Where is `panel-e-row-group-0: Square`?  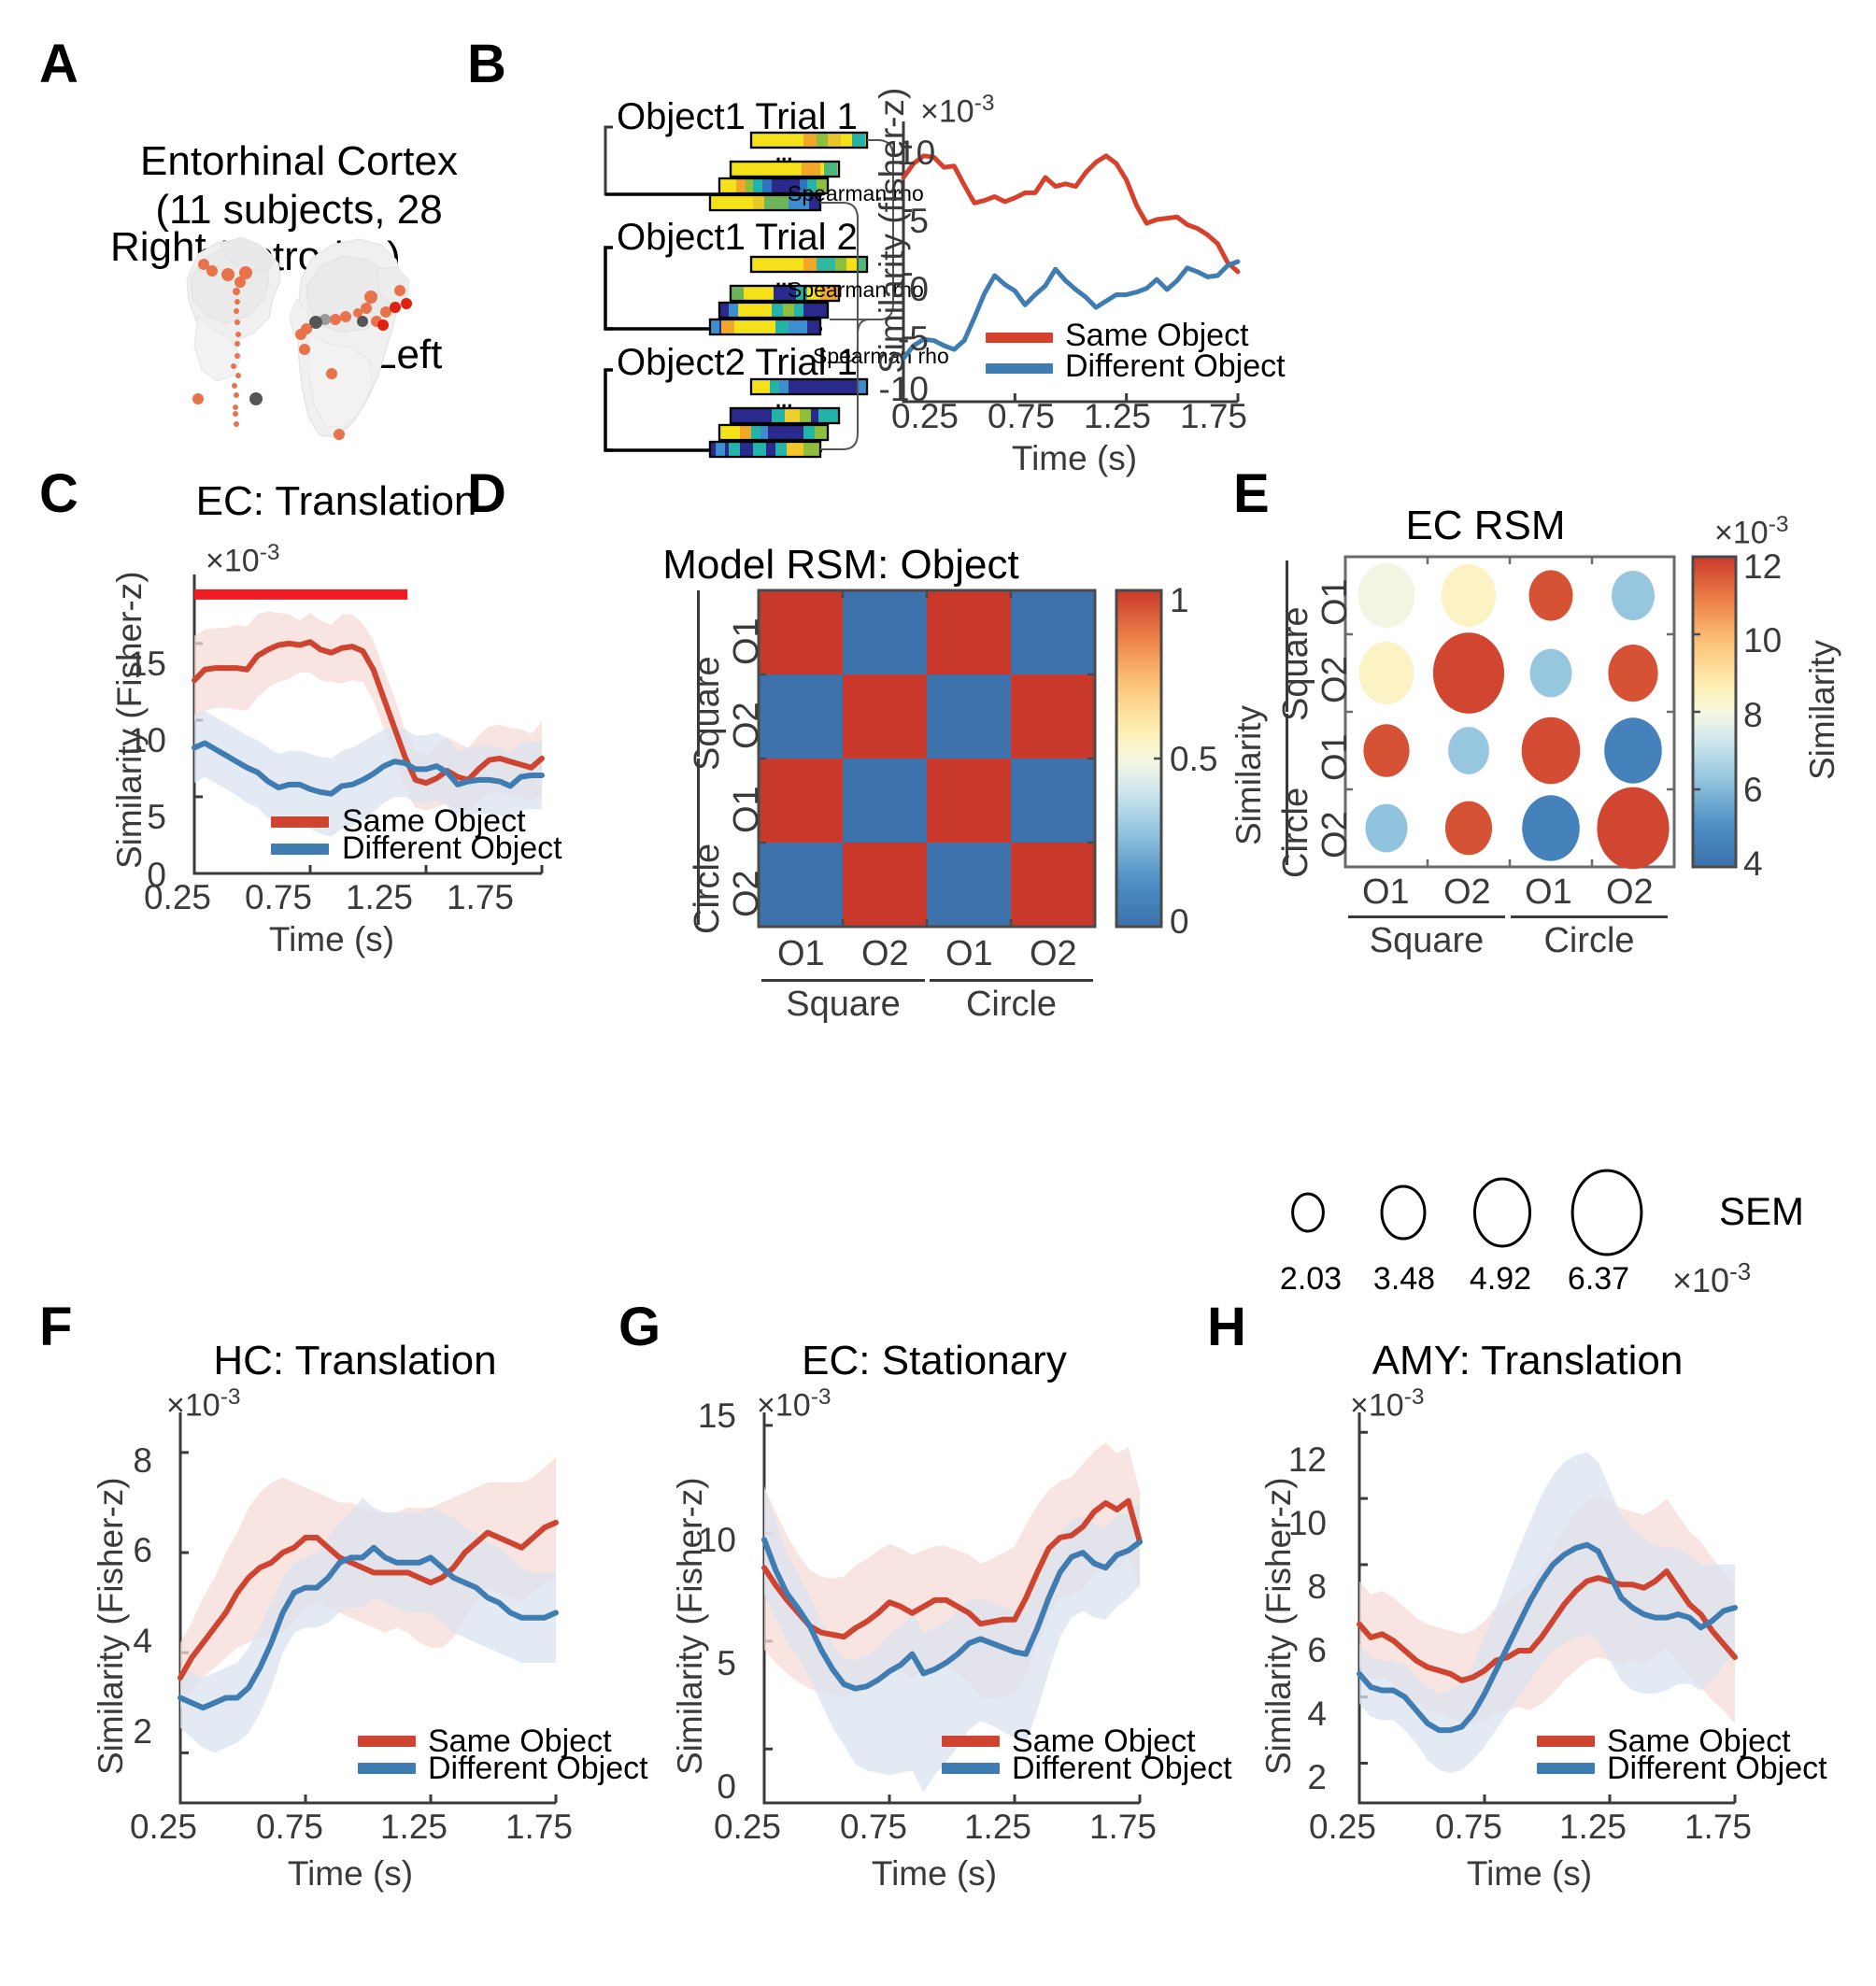 panel-e-row-group-0: Square is located at coordinates (1295, 664).